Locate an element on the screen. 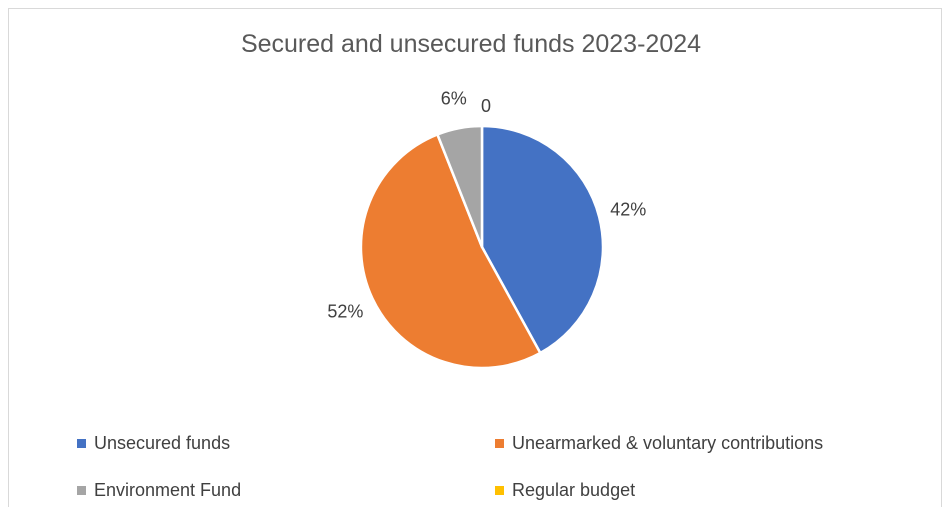  pie-slice-environment-fund is located at coordinates (460, 186).